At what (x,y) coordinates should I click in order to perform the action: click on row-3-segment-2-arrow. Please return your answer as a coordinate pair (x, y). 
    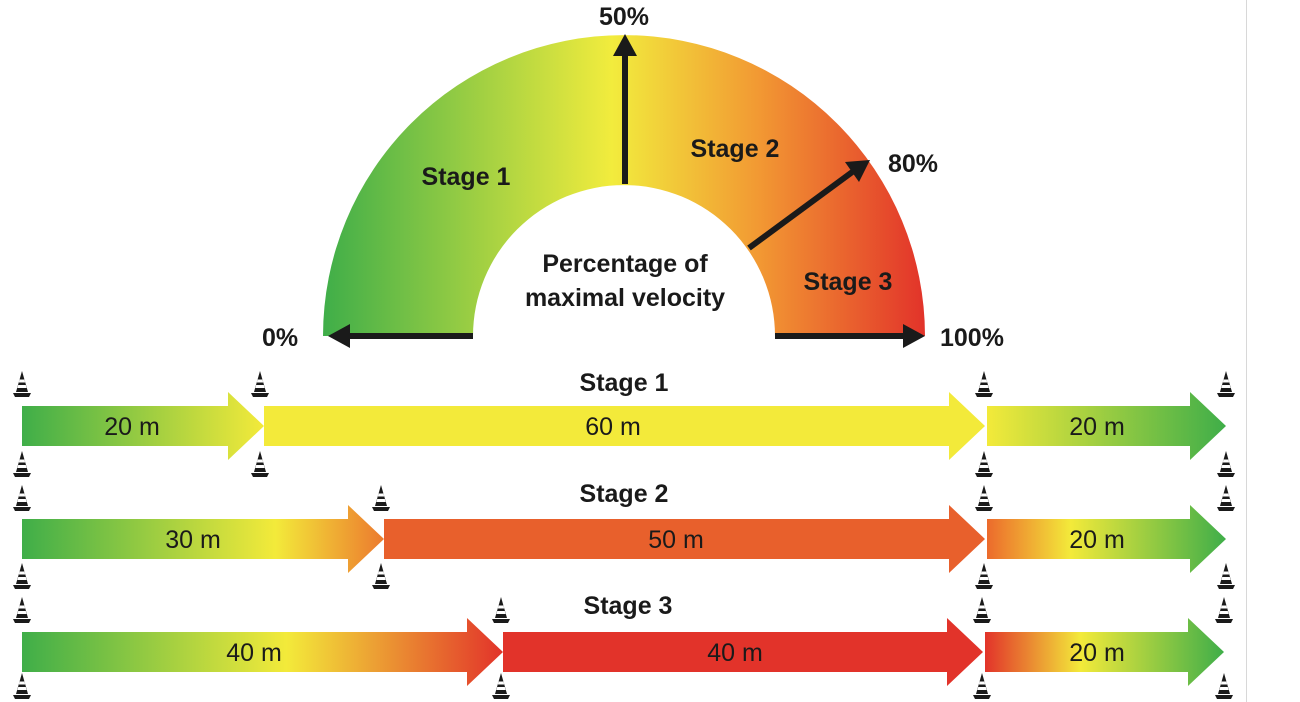
    Looking at the image, I should click on (743, 652).